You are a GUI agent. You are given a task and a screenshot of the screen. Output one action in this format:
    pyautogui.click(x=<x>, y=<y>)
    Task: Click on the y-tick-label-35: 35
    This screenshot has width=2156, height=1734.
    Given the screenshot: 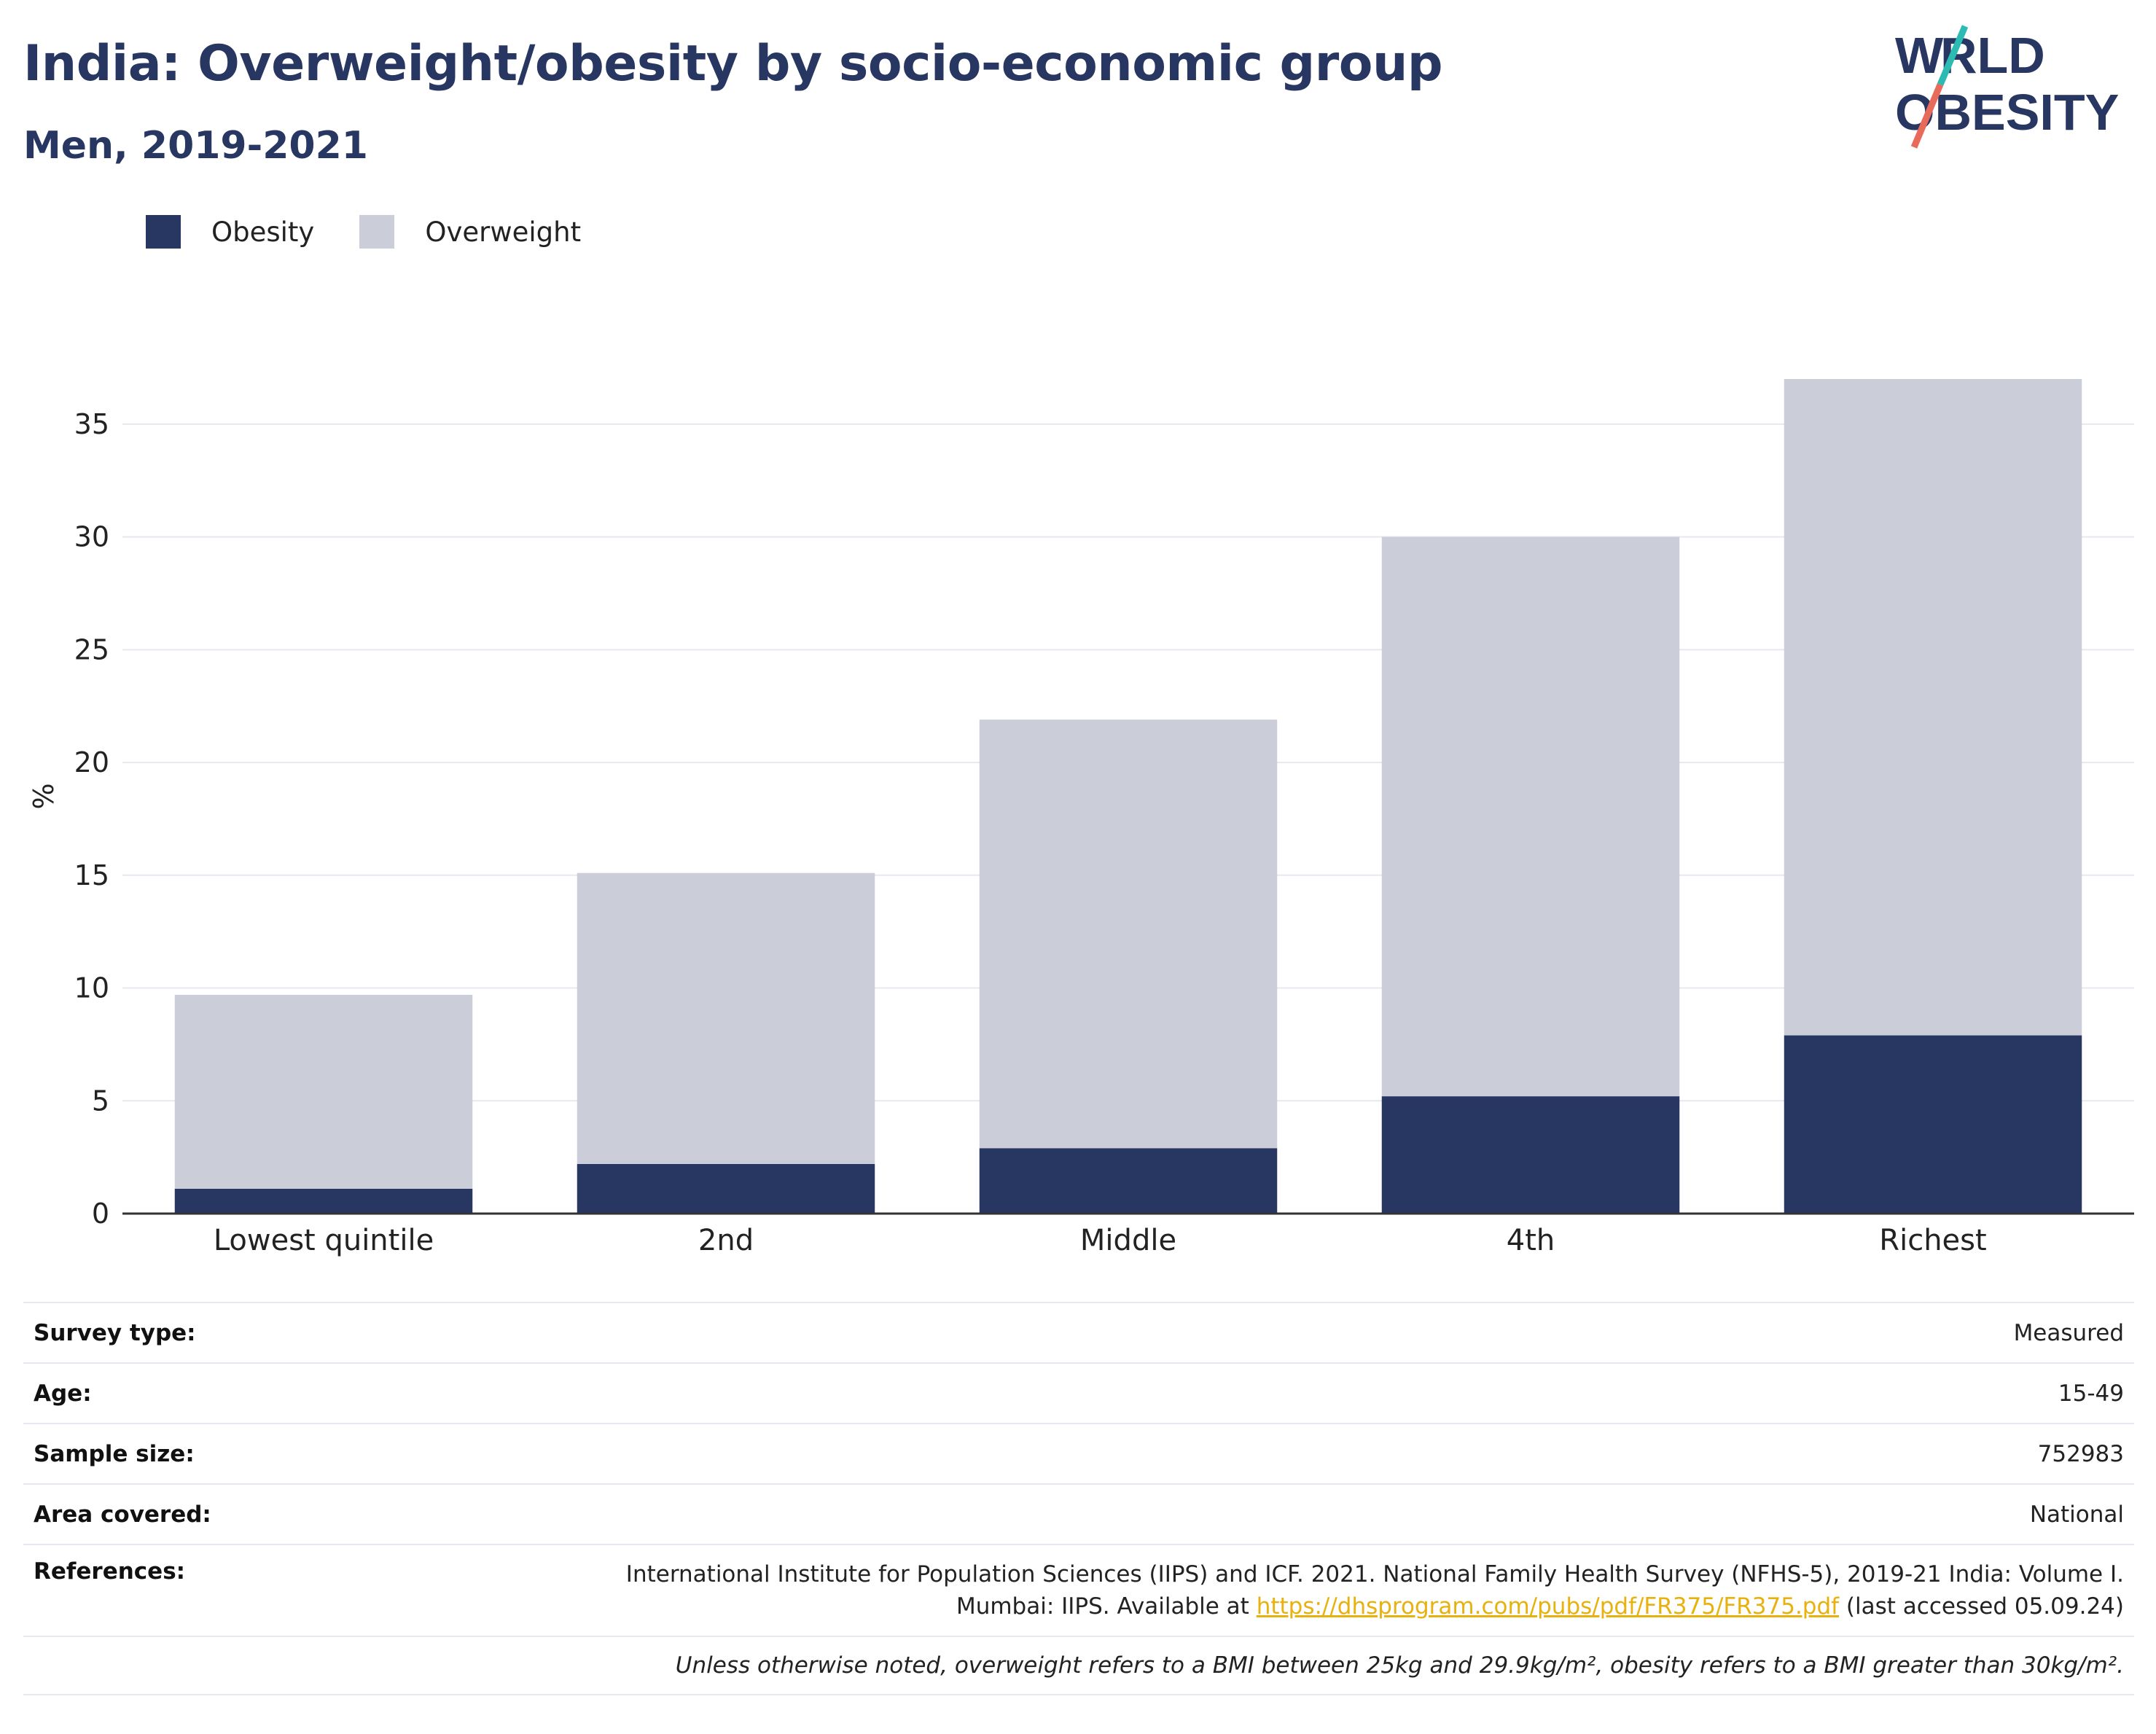 What is the action you would take?
    pyautogui.click(x=92, y=424)
    